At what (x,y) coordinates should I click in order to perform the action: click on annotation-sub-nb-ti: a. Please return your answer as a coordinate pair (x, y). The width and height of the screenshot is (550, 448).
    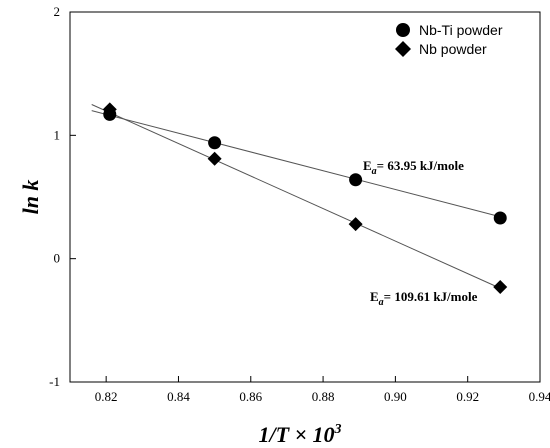
    Looking at the image, I should click on (374, 171).